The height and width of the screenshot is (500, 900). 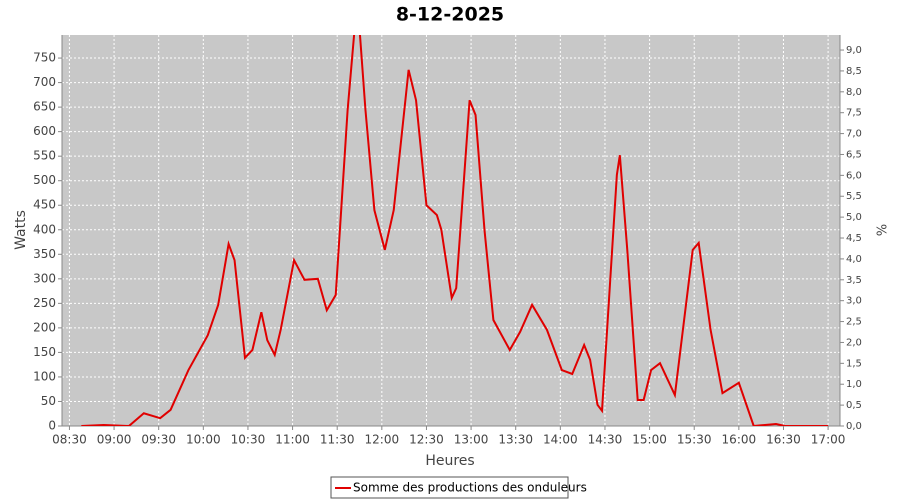 I want to click on y2-tick-label: 4,0, so click(x=854, y=259).